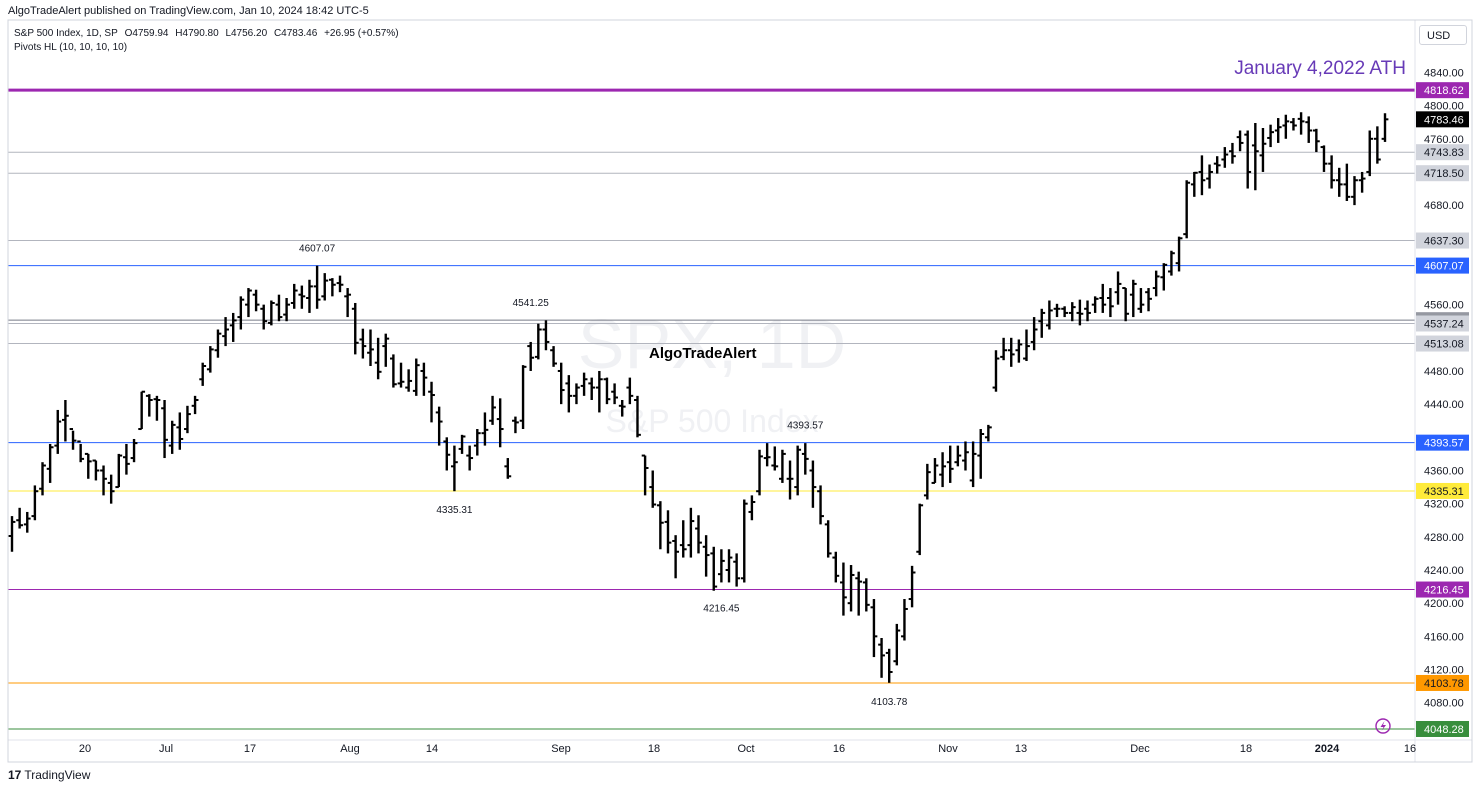  What do you see at coordinates (71, 47) in the screenshot?
I see `indicator-legend: Pivots HL (10, 10, 10, 10)` at bounding box center [71, 47].